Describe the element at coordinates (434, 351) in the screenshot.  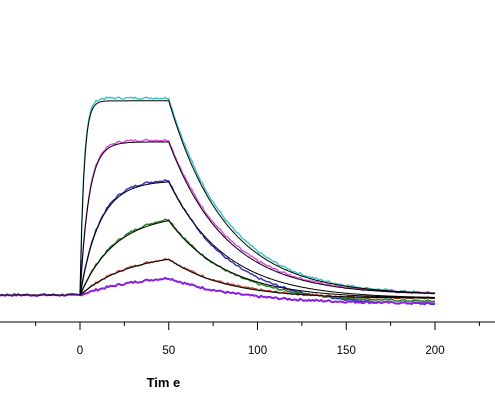
I see `x-tick-label-5: 200` at that location.